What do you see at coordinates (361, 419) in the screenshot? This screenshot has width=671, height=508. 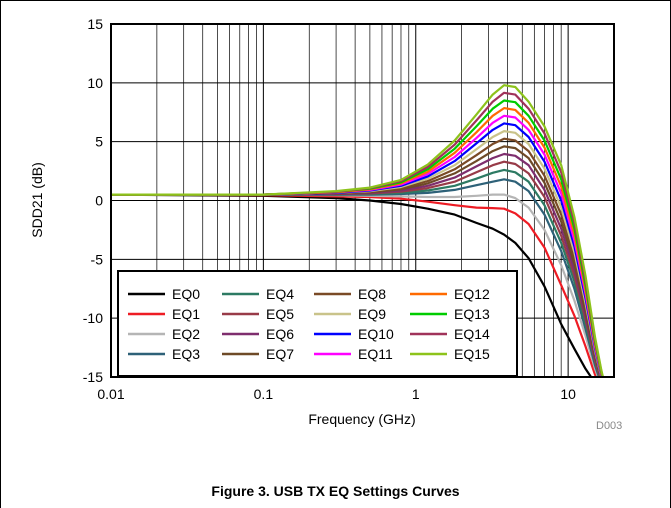 I see `x-axis-title: Frequency (GHz)` at bounding box center [361, 419].